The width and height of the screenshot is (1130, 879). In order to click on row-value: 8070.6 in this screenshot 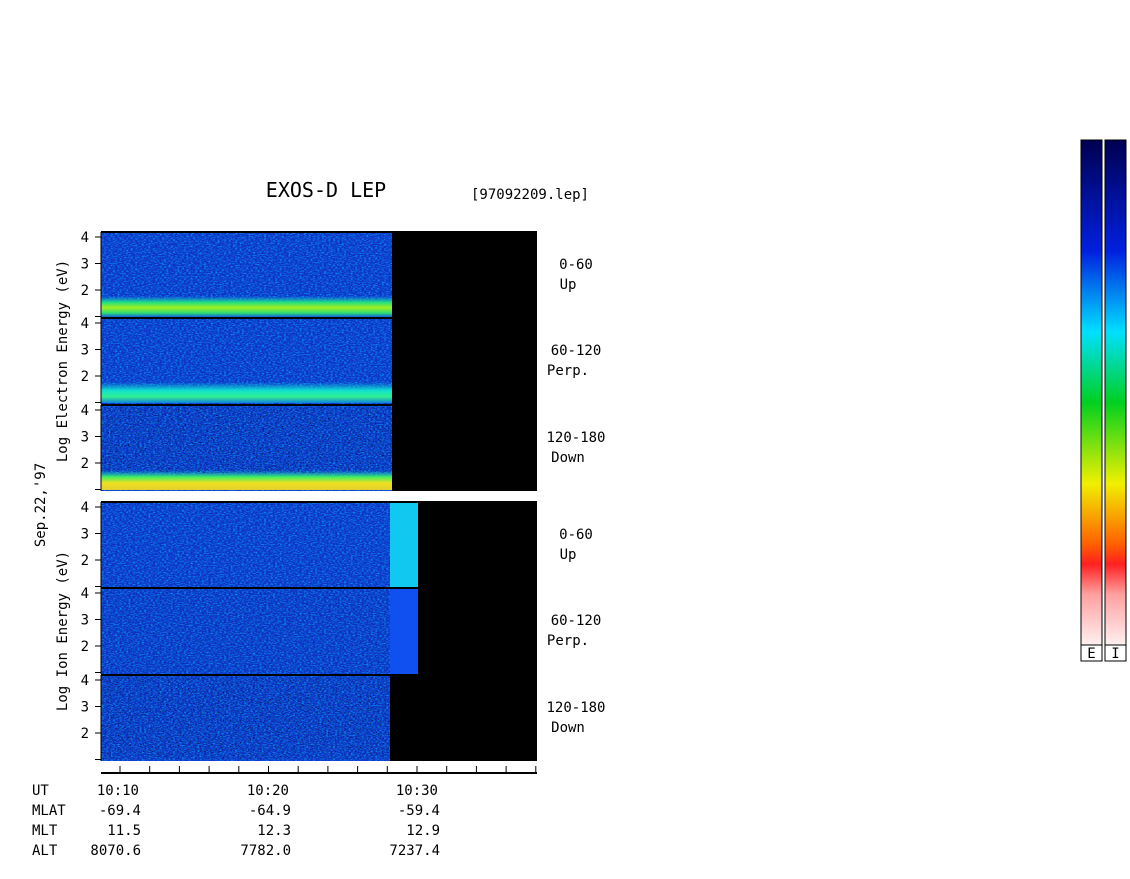, I will do `click(115, 851)`.